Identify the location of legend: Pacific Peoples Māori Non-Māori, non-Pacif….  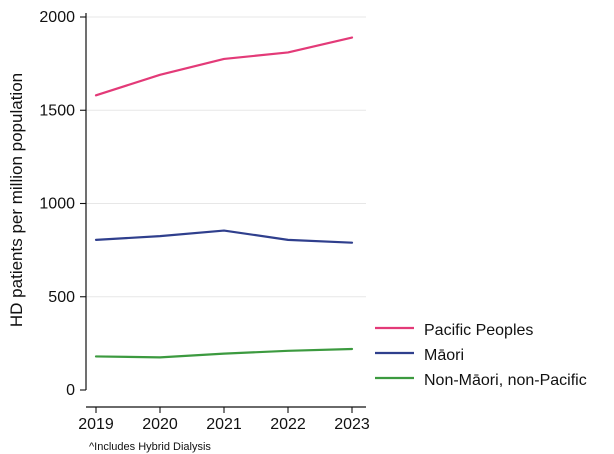
(481, 355).